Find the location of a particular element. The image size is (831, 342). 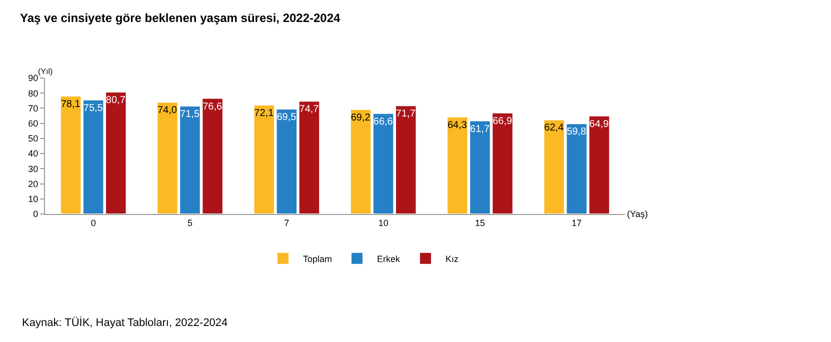

data-label: 71,5 is located at coordinates (190, 114).